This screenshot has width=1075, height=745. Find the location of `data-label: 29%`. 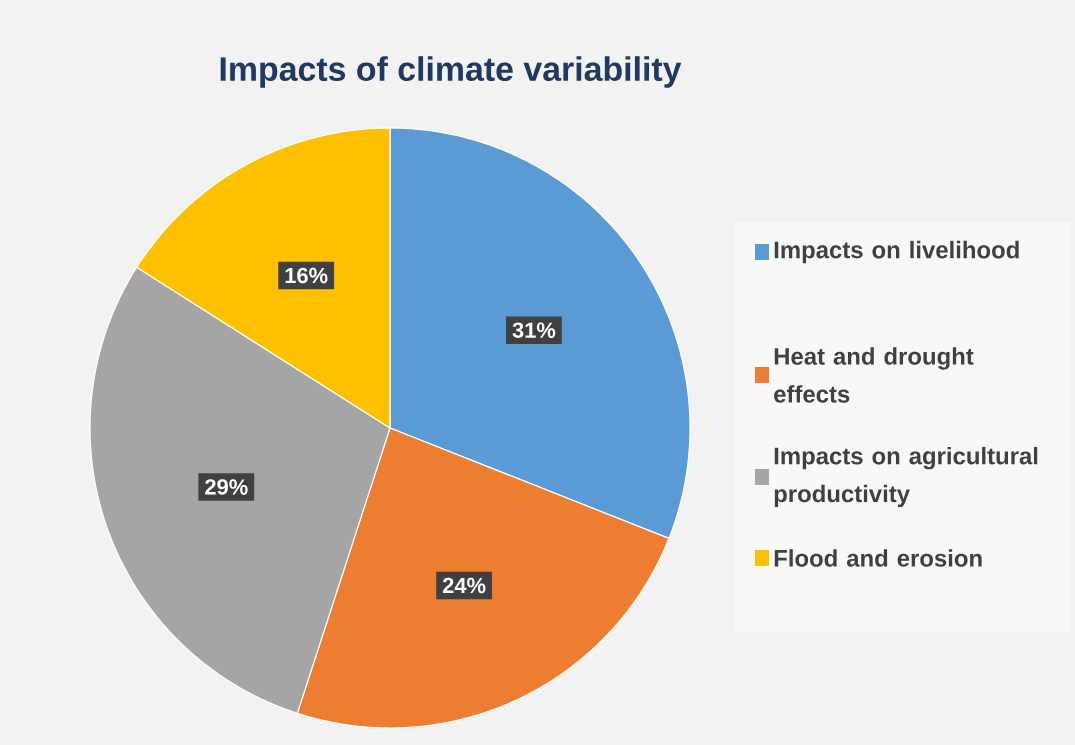

data-label: 29% is located at coordinates (226, 487).